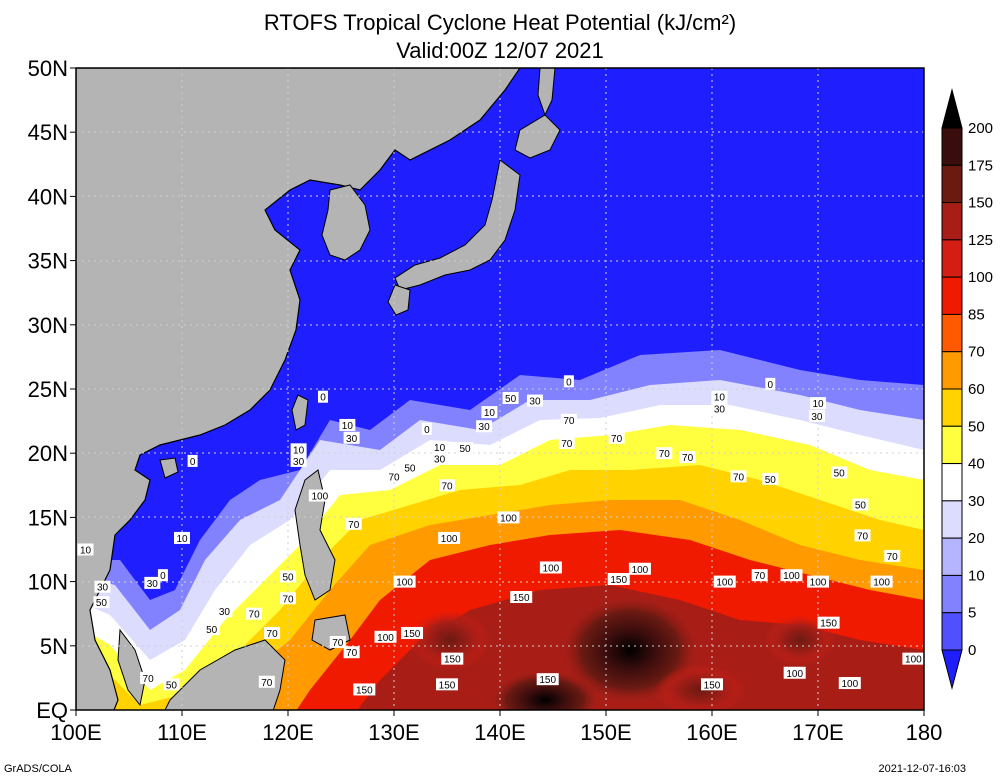 Image resolution: width=1000 pixels, height=779 pixels. What do you see at coordinates (75, 732) in the screenshot?
I see `lon-tick-label: 100E` at bounding box center [75, 732].